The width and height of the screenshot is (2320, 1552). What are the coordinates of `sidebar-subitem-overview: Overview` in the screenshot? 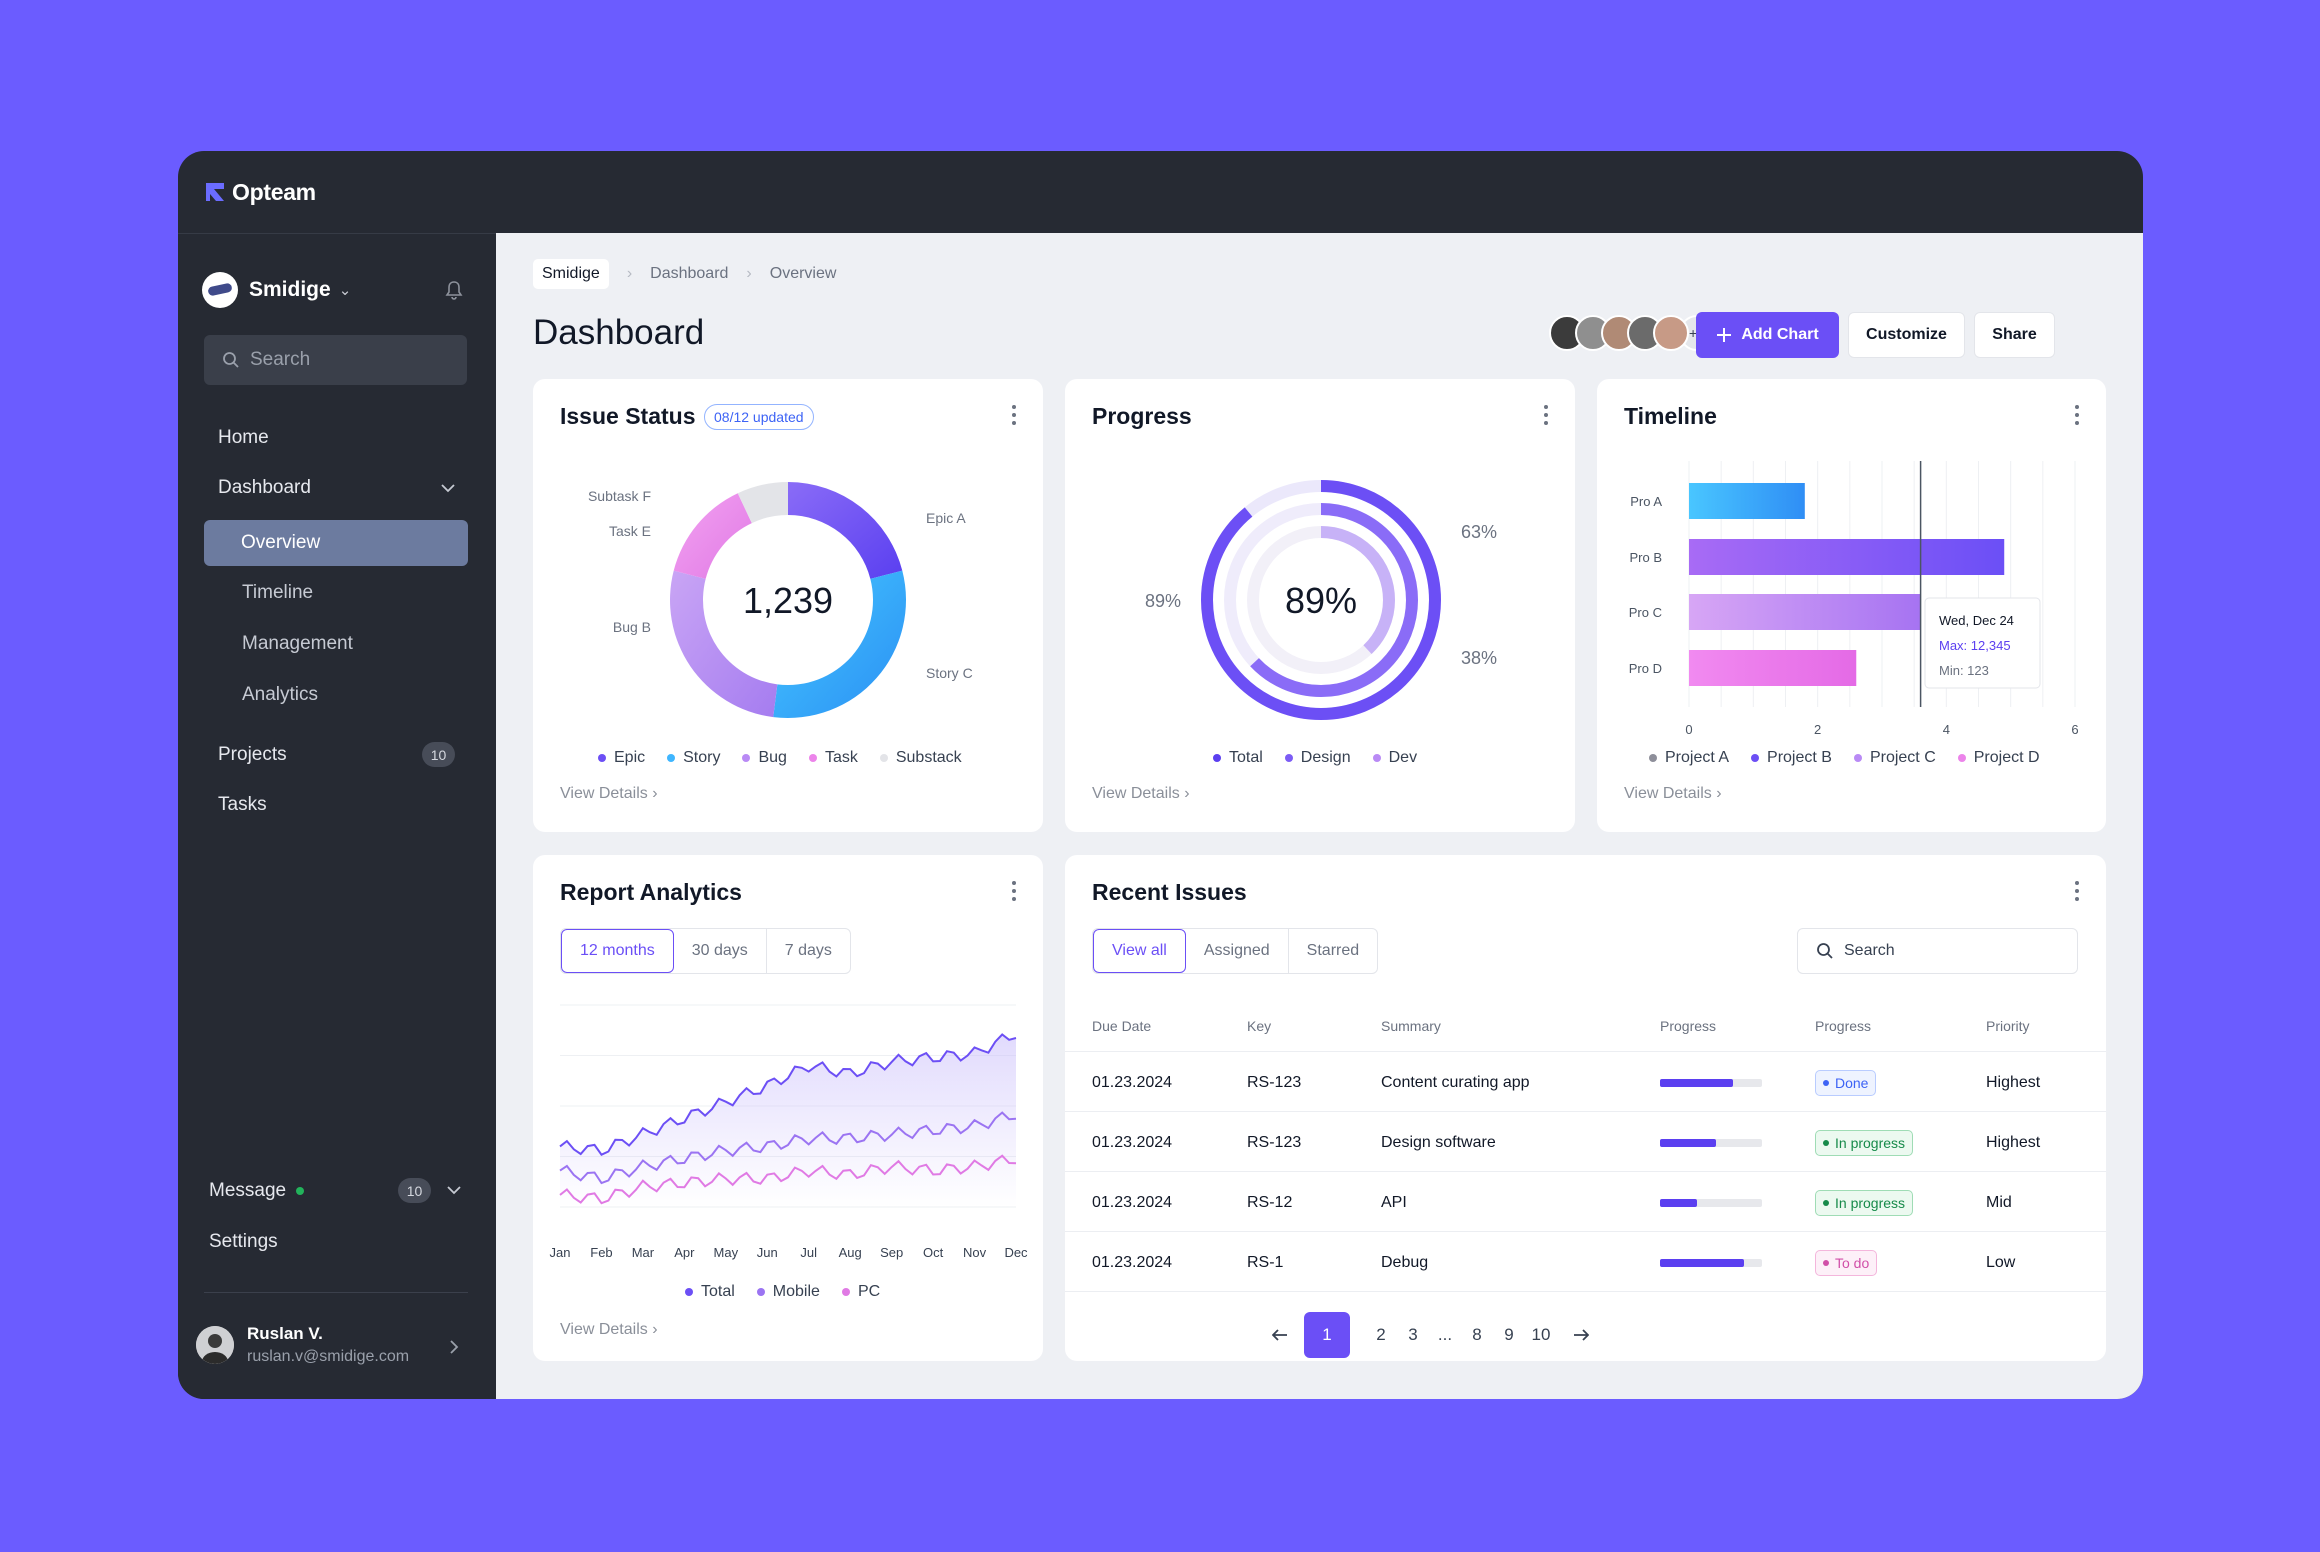 It's located at (336, 543).